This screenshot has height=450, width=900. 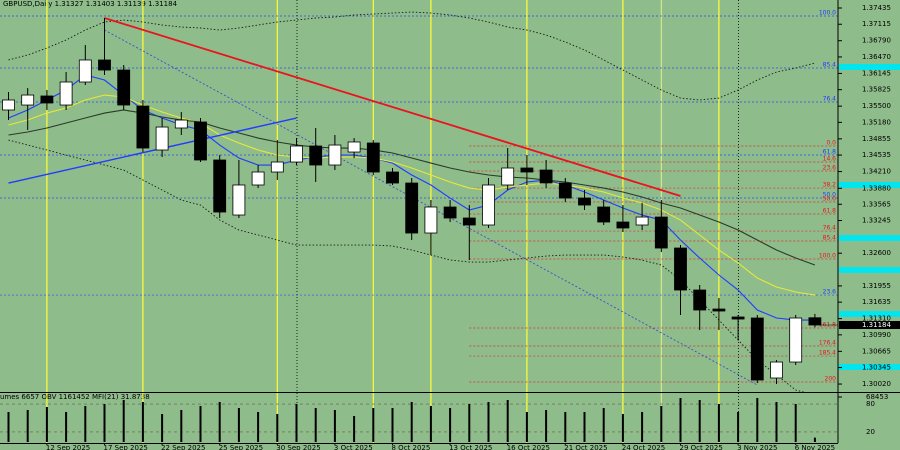 What do you see at coordinates (411, 447) in the screenshot?
I see `x-tick-label: 8 Oct 2025` at bounding box center [411, 447].